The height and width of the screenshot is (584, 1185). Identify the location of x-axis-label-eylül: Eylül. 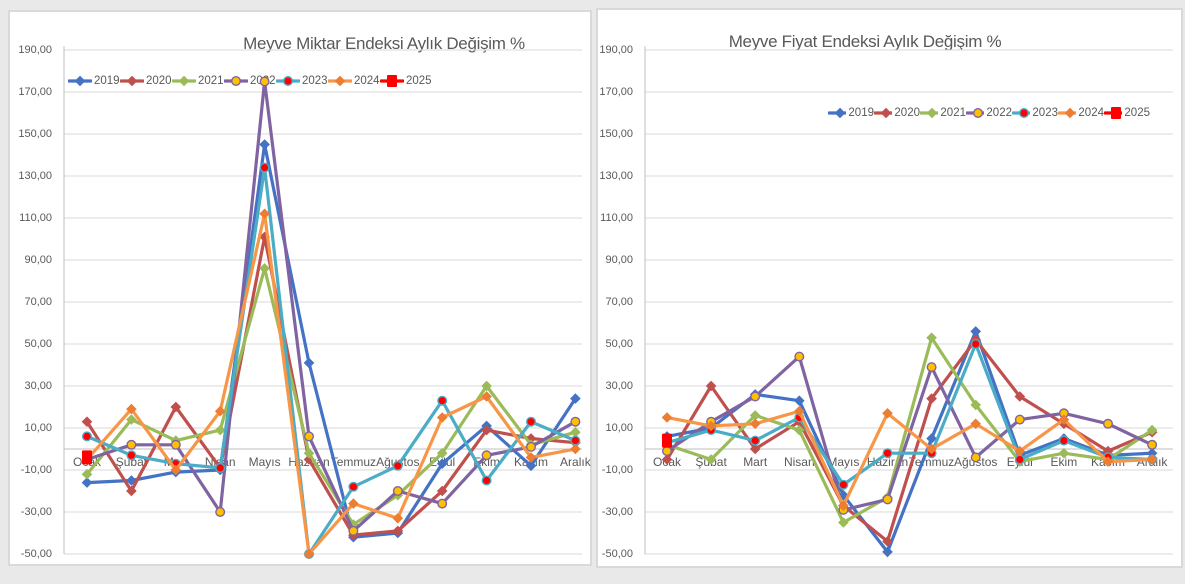
(442, 462).